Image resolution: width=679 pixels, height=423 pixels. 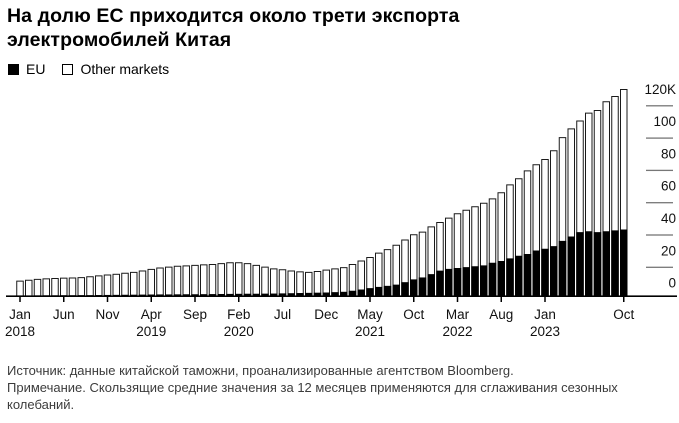 What do you see at coordinates (36, 69) in the screenshot?
I see `legend-label-eu: EU` at bounding box center [36, 69].